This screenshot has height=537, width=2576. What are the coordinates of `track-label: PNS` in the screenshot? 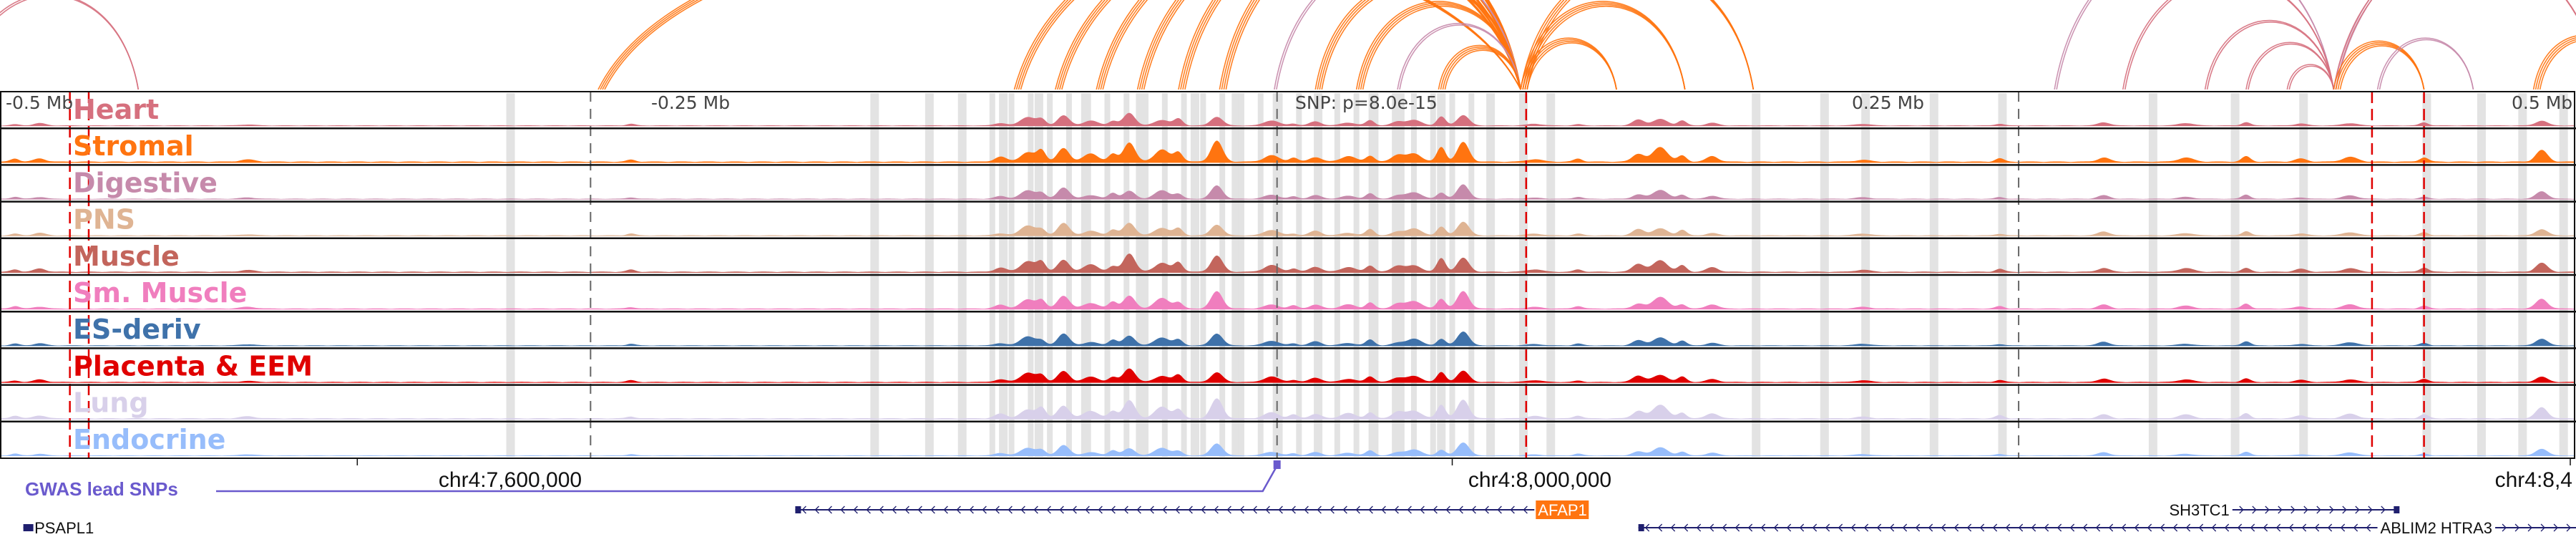 It's located at (104, 220).